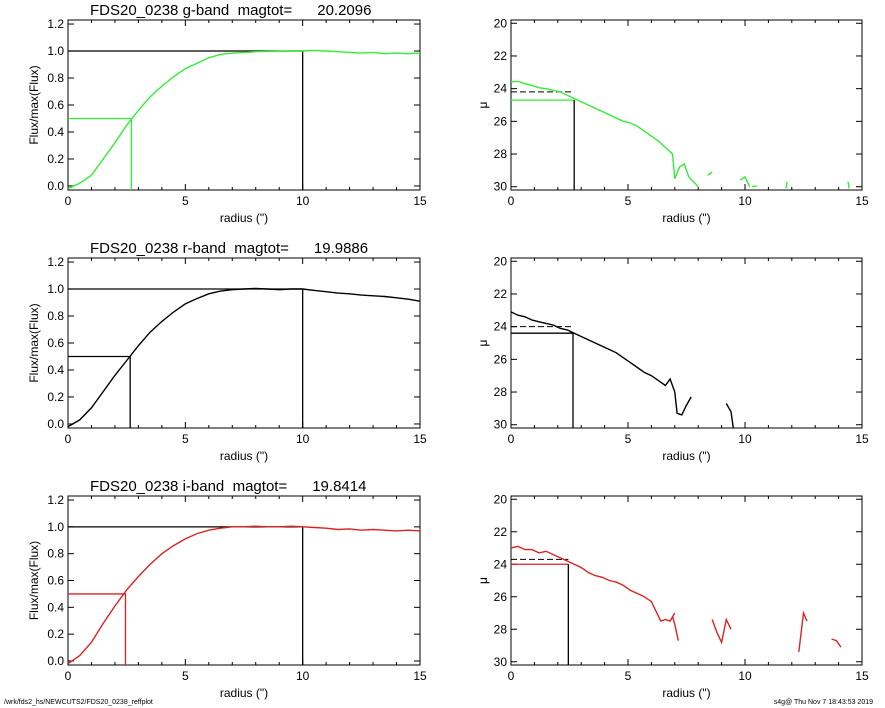 Image resolution: width=885 pixels, height=708 pixels. I want to click on y-tick-label: 20, so click(501, 499).